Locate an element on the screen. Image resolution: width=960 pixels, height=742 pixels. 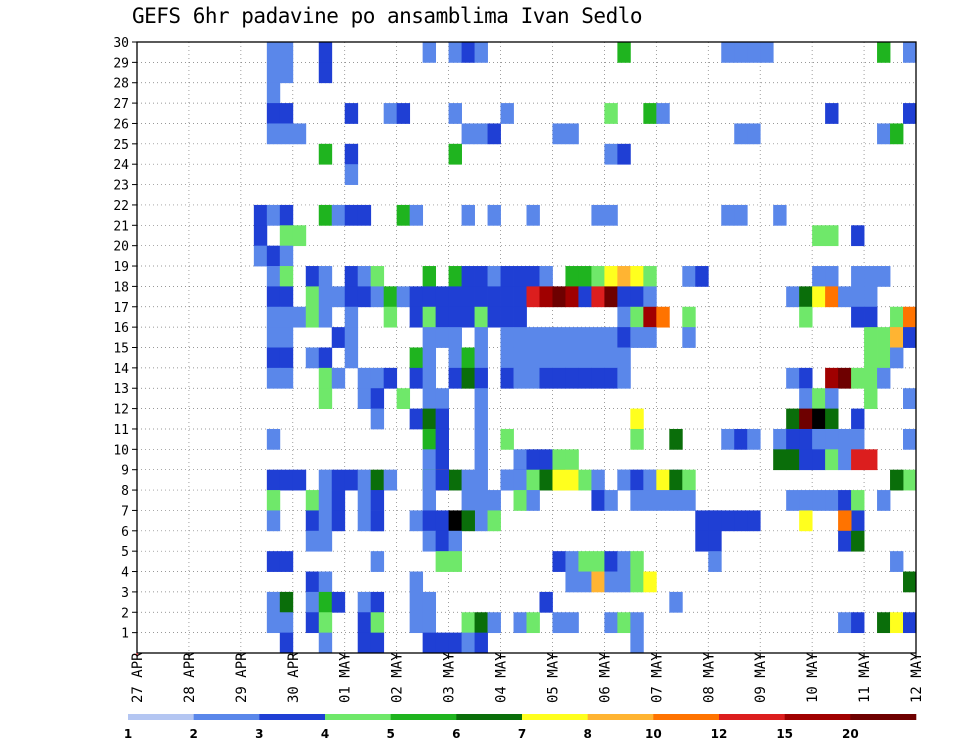
x-tick-label: 09 MAY is located at coordinates (761, 677).